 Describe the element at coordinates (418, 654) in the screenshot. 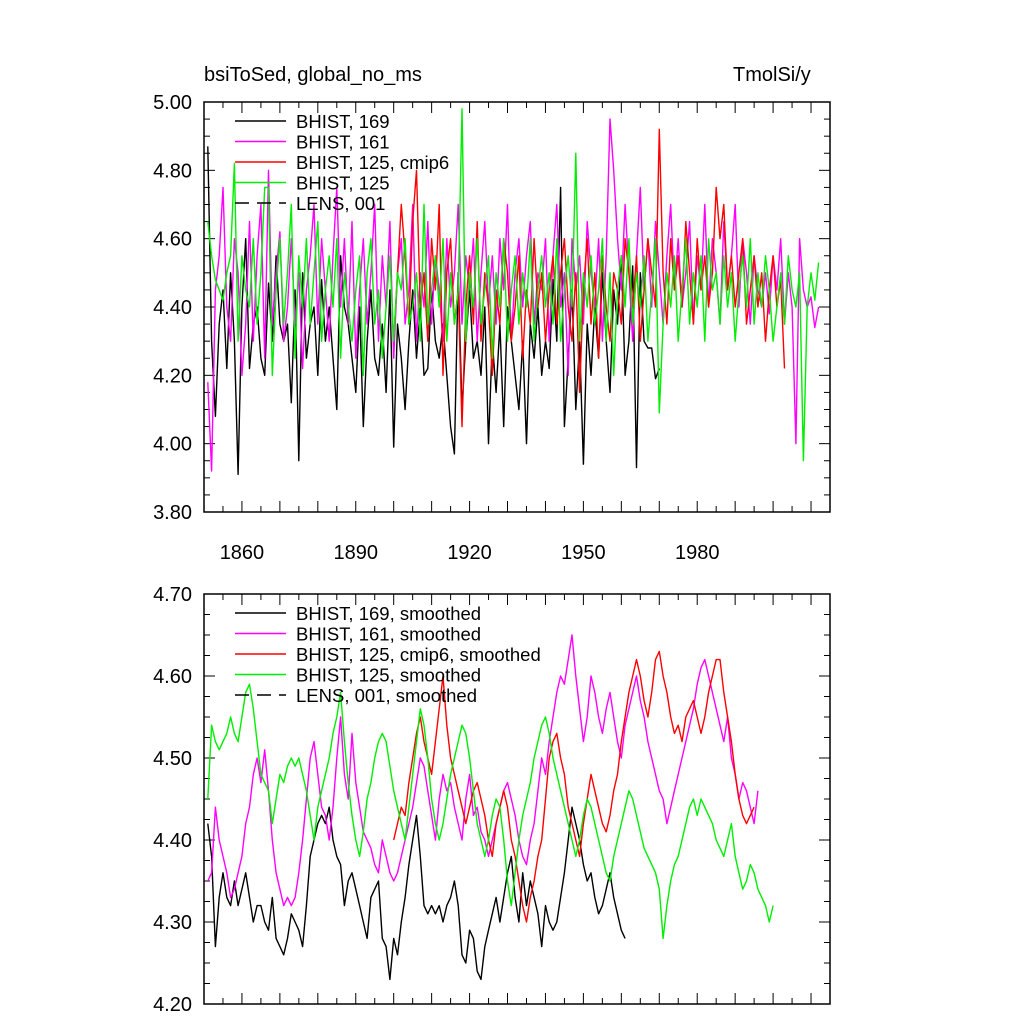

I see `bottom-legend-label: BHIST, 125, cmip6, smoothed` at that location.